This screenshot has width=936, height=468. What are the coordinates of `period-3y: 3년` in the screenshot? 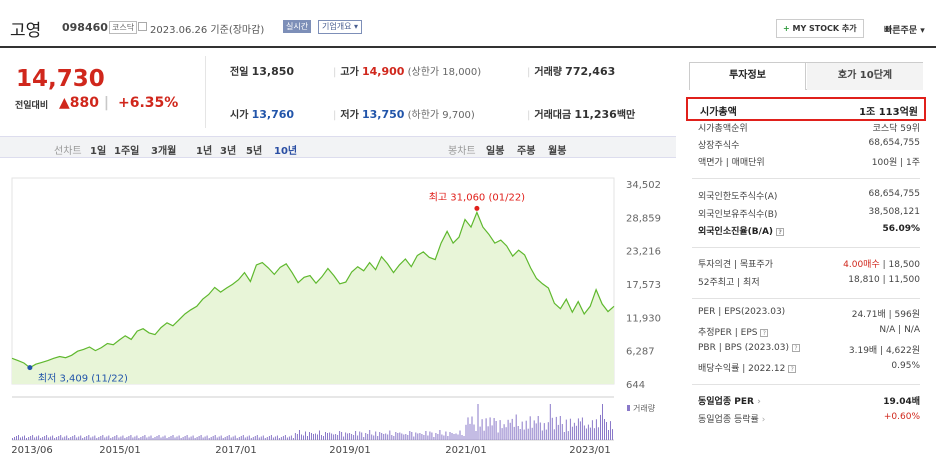 It's located at (228, 151).